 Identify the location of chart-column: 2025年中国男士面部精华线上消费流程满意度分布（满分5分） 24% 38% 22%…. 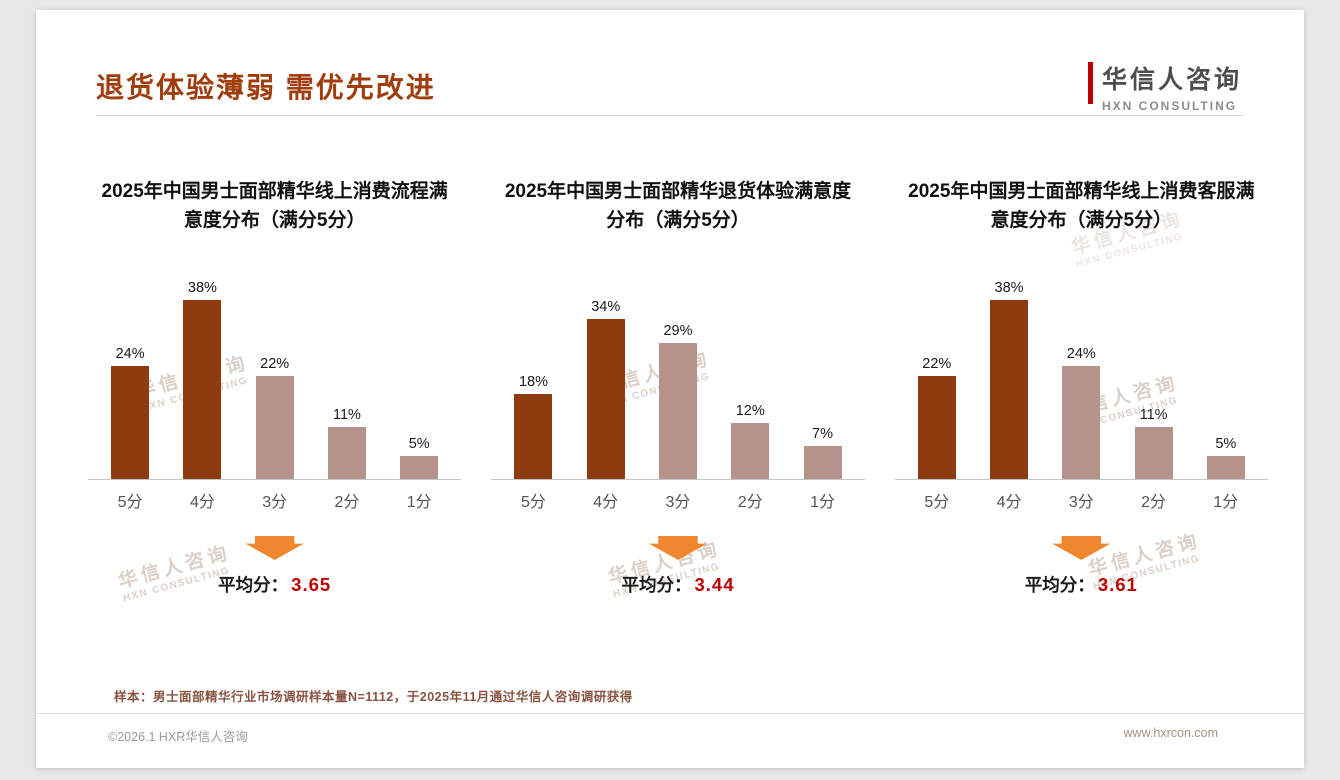
(275, 387).